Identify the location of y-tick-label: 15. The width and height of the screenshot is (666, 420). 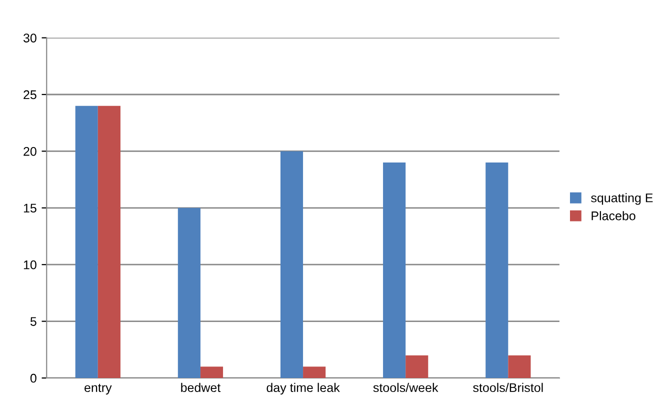
(30, 208).